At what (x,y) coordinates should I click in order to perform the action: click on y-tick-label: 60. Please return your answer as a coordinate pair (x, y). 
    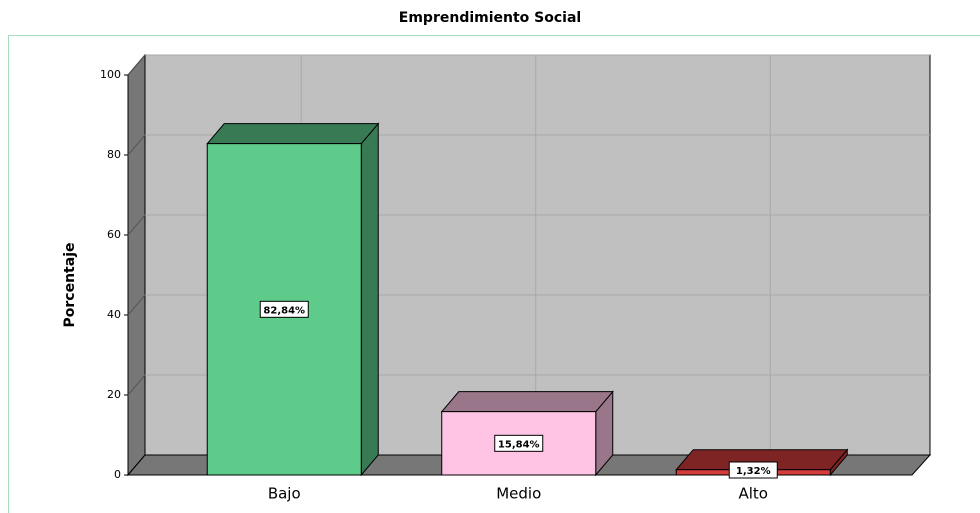
    Looking at the image, I should click on (114, 234).